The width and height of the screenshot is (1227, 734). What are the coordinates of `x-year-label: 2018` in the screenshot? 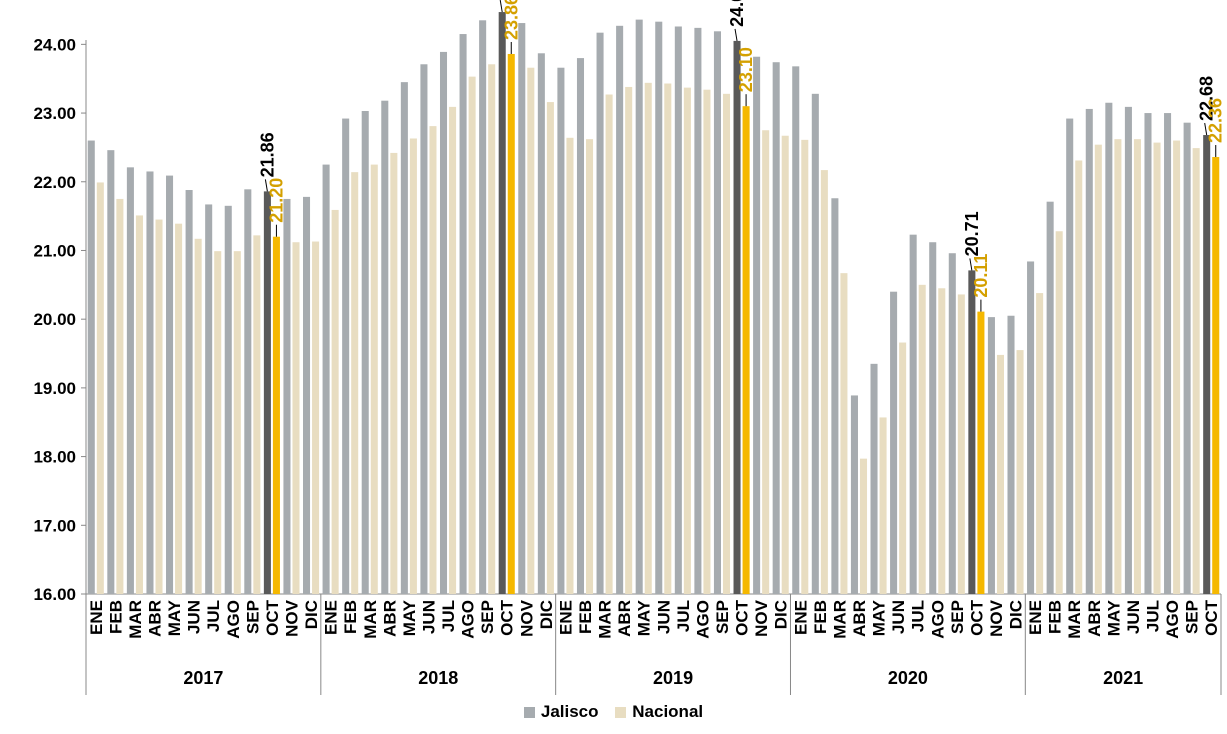 It's located at (438, 678).